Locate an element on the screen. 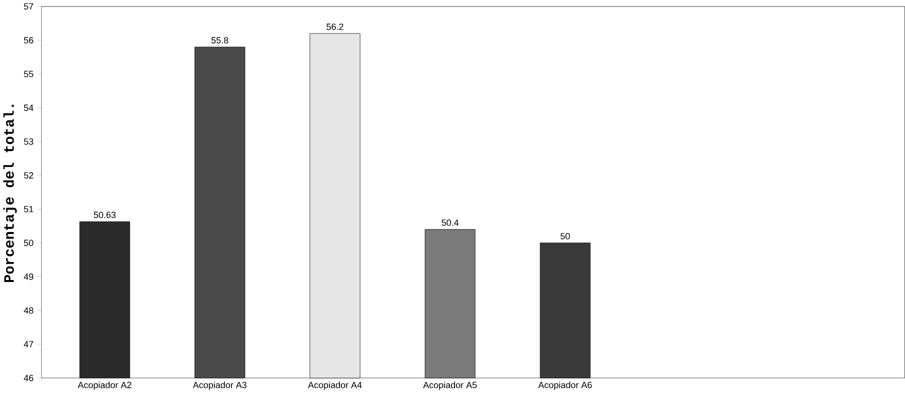 This screenshot has height=393, width=905. x-tick-label: Acopiador A4 is located at coordinates (335, 385).